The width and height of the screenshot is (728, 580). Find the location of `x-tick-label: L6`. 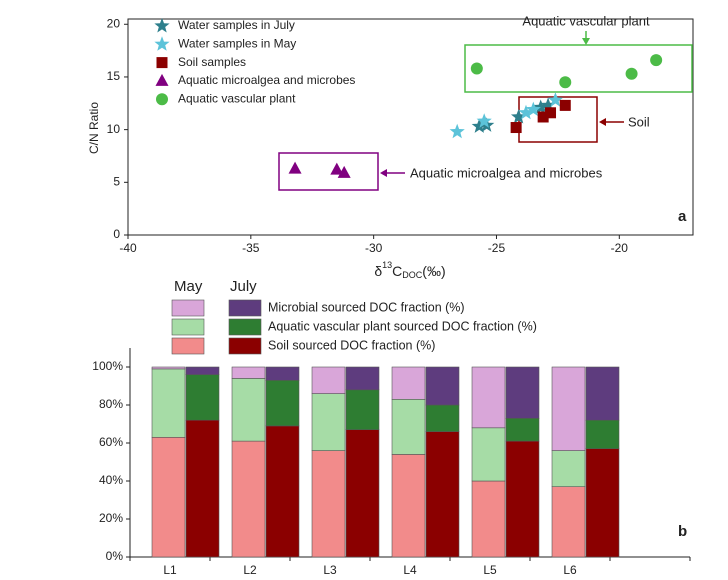

x-tick-label: L6 is located at coordinates (570, 570).